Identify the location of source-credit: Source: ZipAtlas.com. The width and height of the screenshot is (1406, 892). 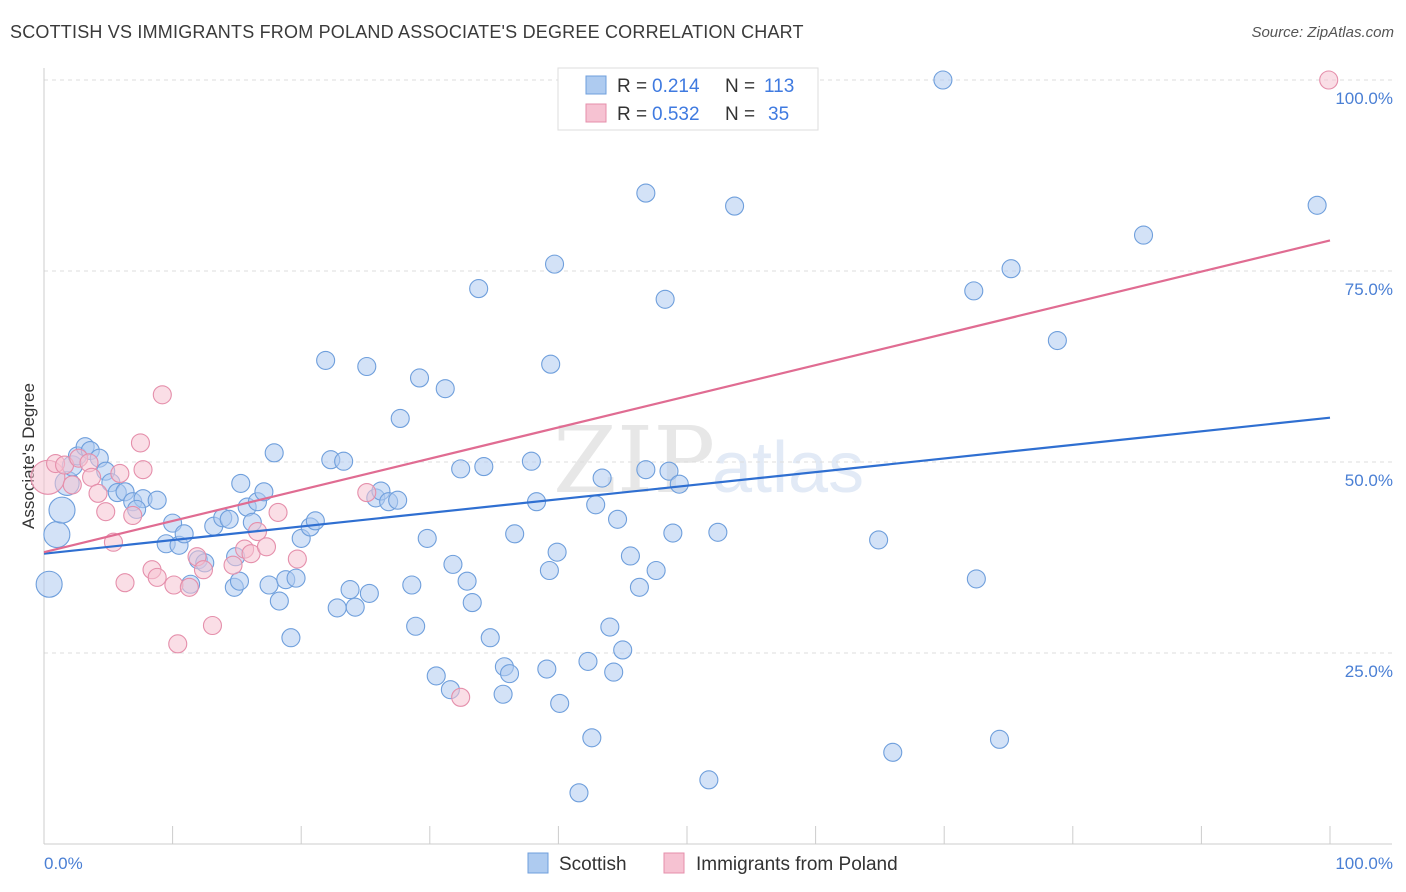
(1322, 32).